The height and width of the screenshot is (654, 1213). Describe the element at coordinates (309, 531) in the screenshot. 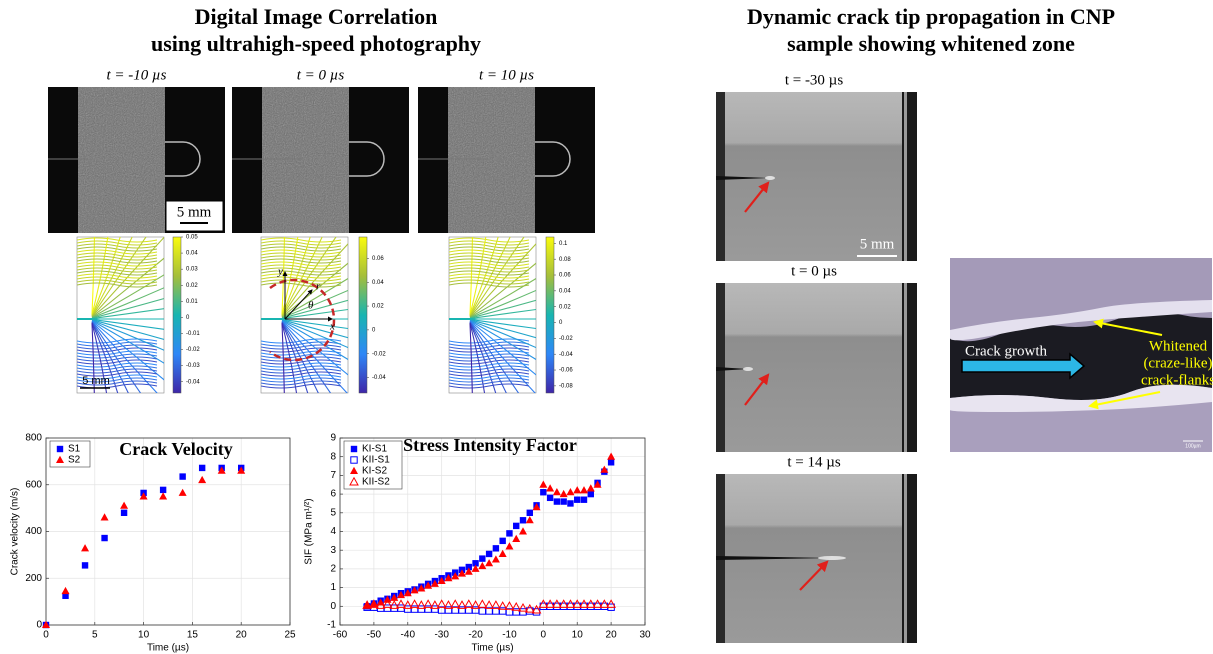

I see `y-axis-label: SIF (MPa m¹/²)` at that location.